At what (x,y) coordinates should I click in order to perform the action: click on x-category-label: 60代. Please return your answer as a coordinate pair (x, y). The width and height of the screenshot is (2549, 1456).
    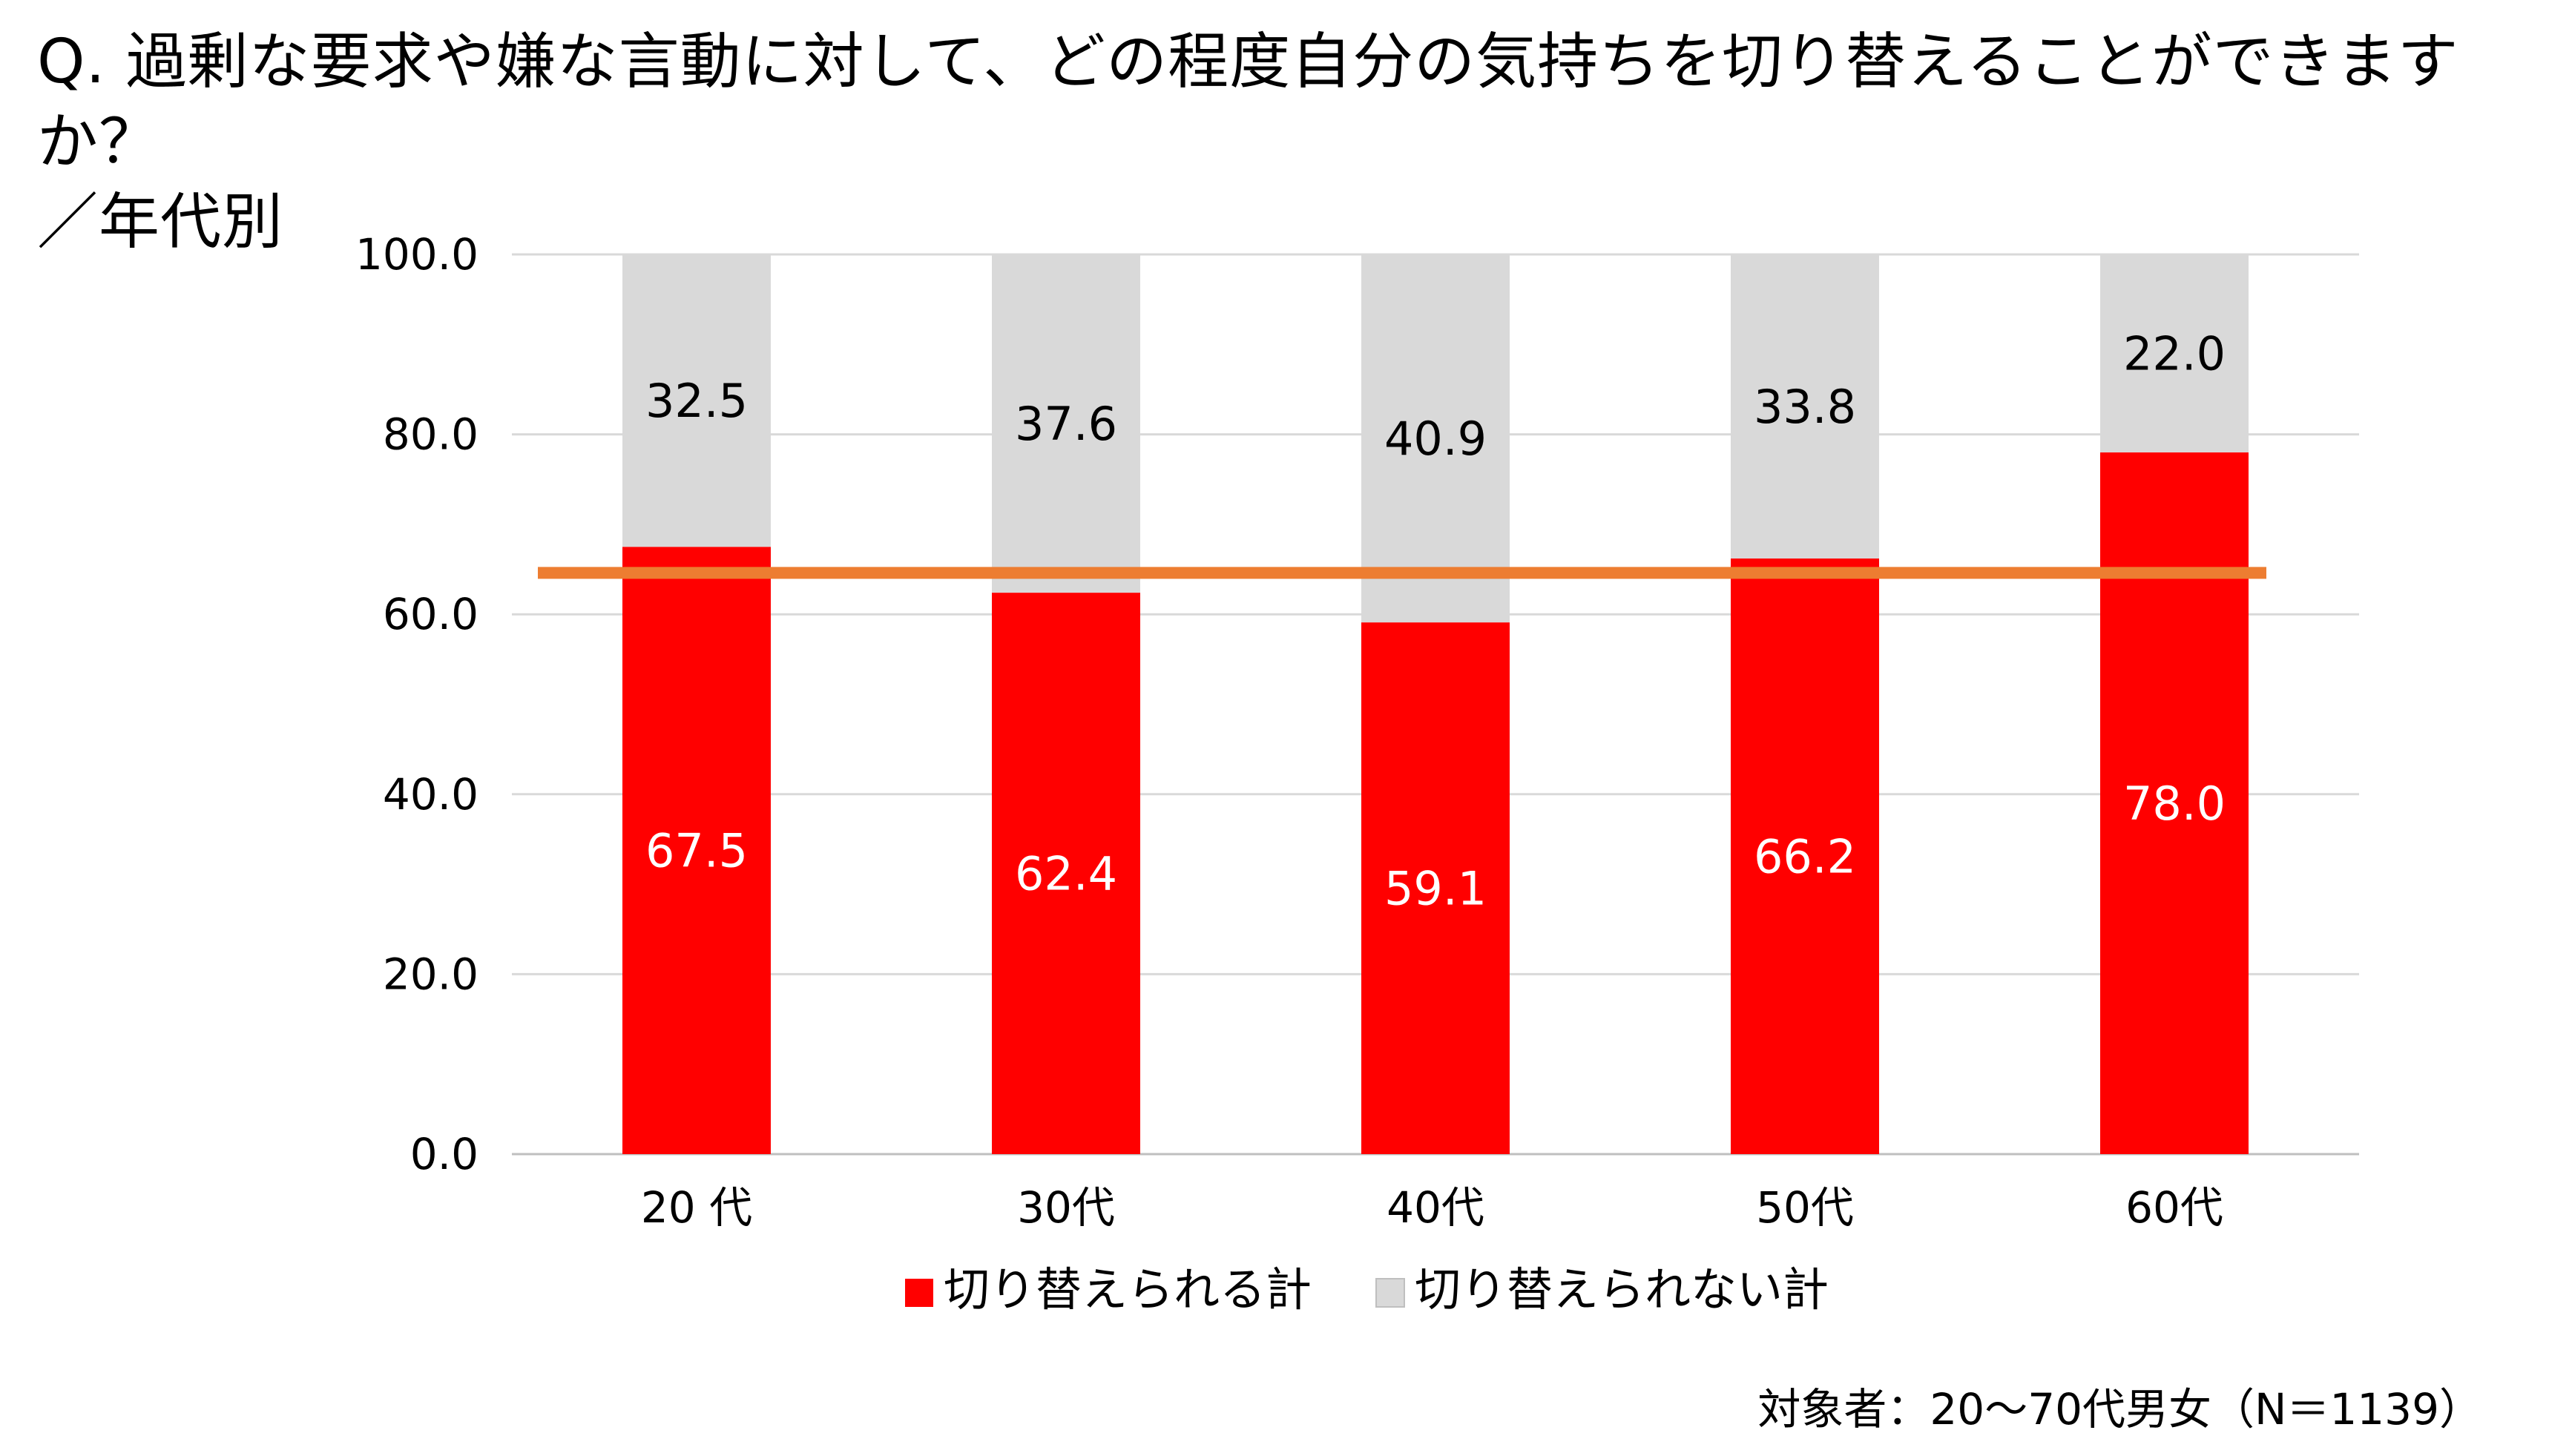
    Looking at the image, I should click on (2174, 1208).